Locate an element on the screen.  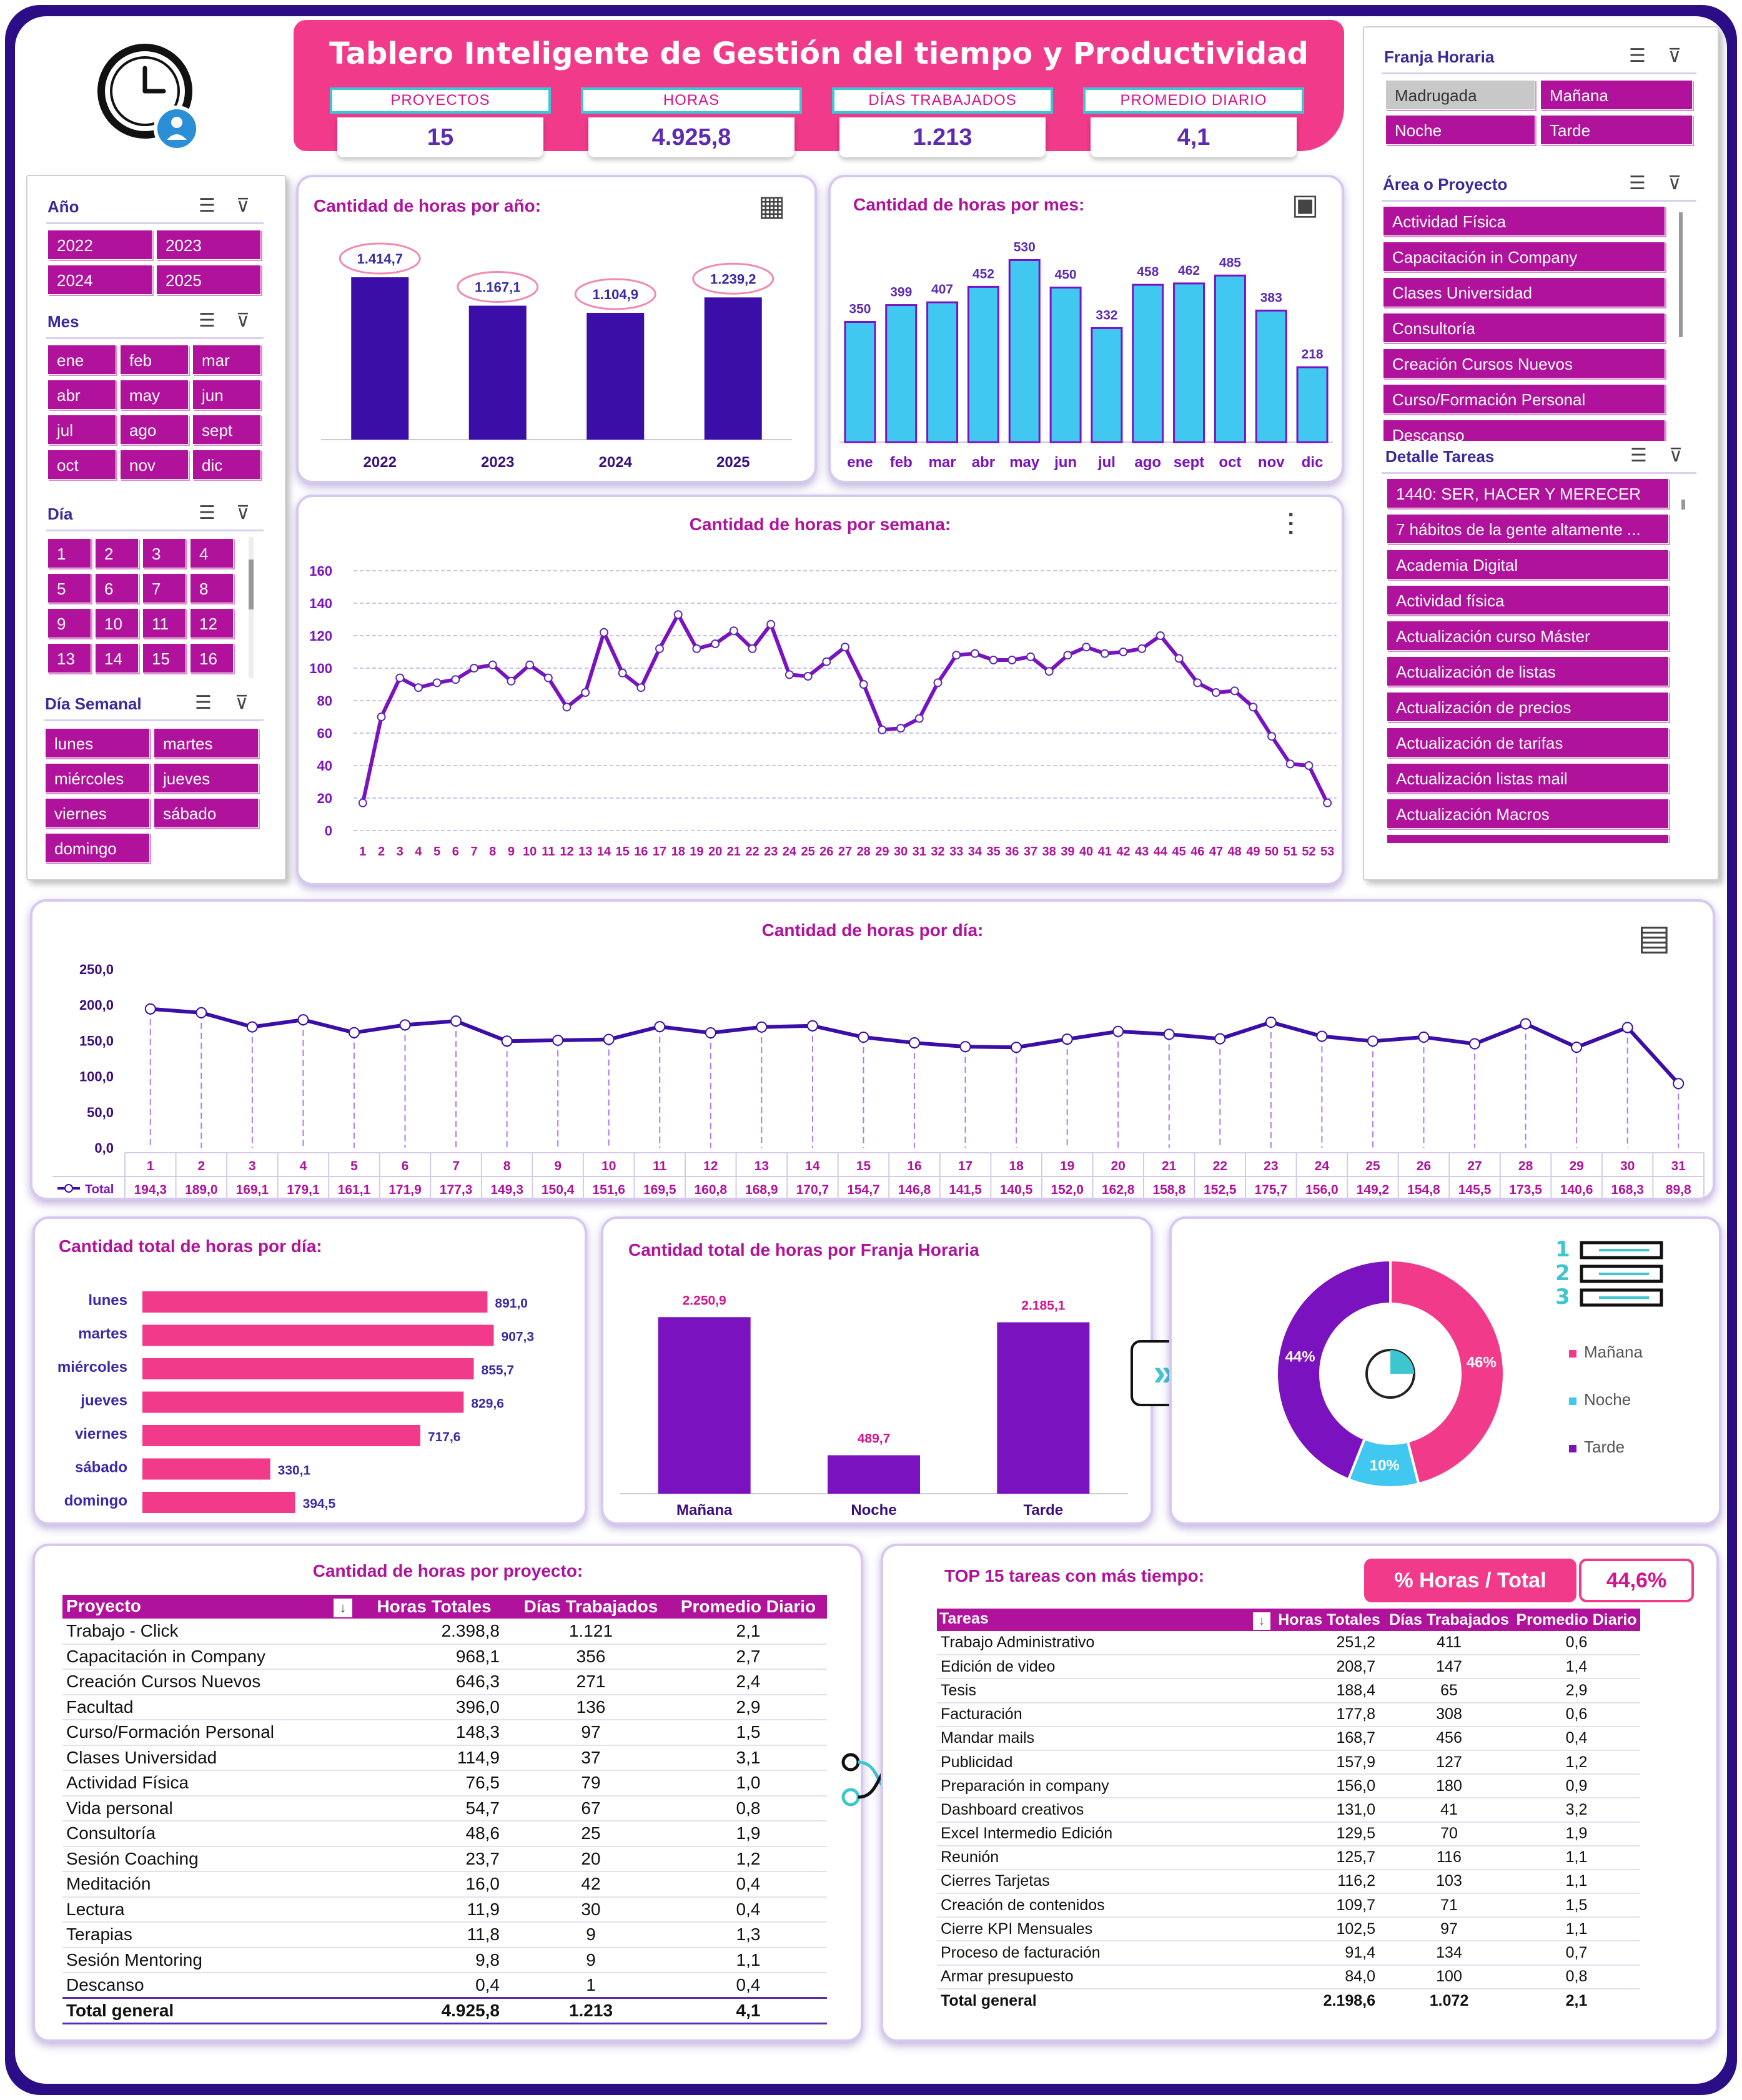
col-header-proyecto: Proyecto ↓ is located at coordinates (209, 1607).